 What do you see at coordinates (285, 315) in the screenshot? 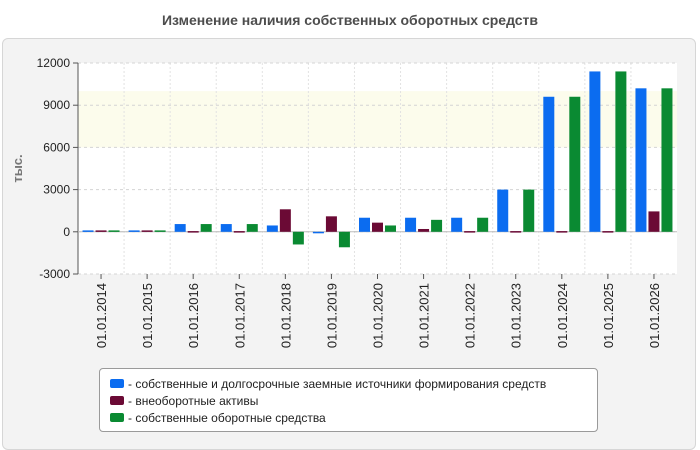
I see `x-tick-label: 01.01.2018` at bounding box center [285, 315].